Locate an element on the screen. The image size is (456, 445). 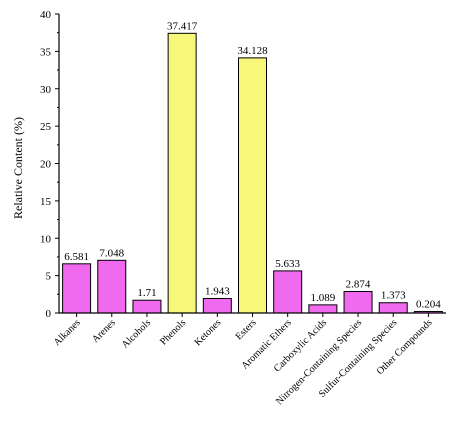
bar-alkanes is located at coordinates (77, 288).